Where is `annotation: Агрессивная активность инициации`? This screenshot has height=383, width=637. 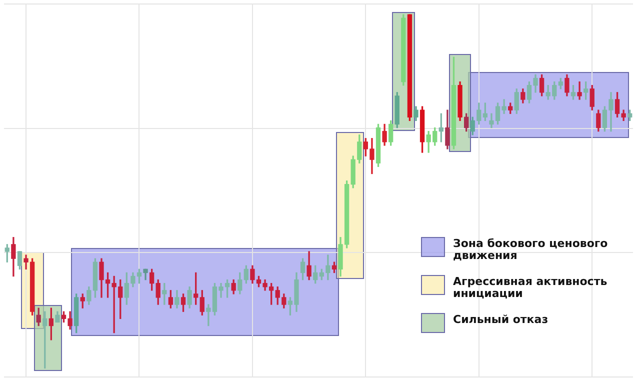
annotation: Агрессивная активность инициации is located at coordinates (530, 287).